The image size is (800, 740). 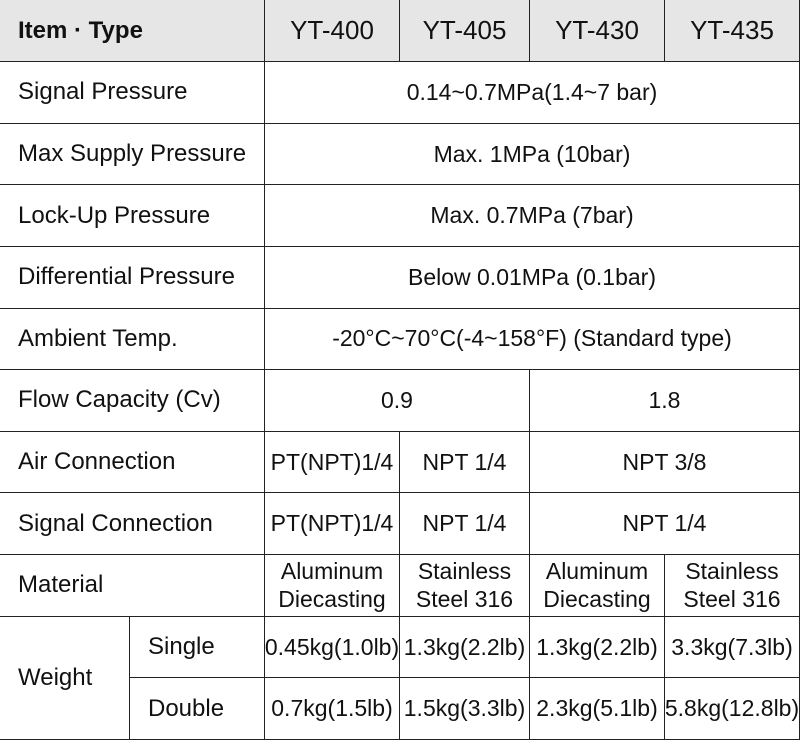 I want to click on value-cell: Below 0.01MPa (0.1bar), so click(x=532, y=277).